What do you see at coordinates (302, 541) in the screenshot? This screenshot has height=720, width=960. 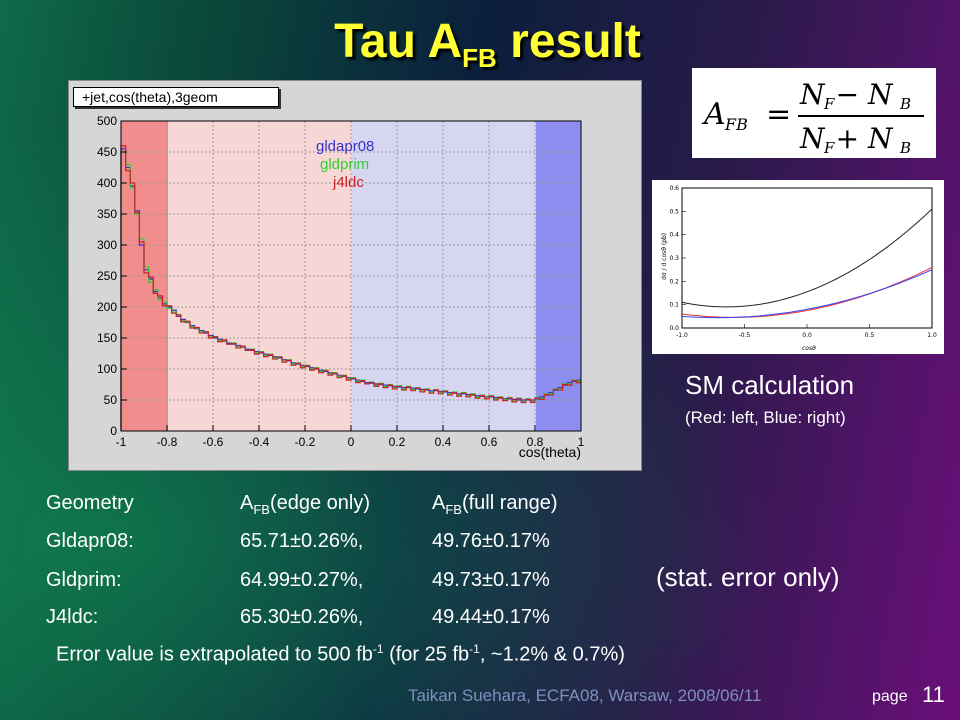 I see `row-edge: 65.71±0.26%,` at bounding box center [302, 541].